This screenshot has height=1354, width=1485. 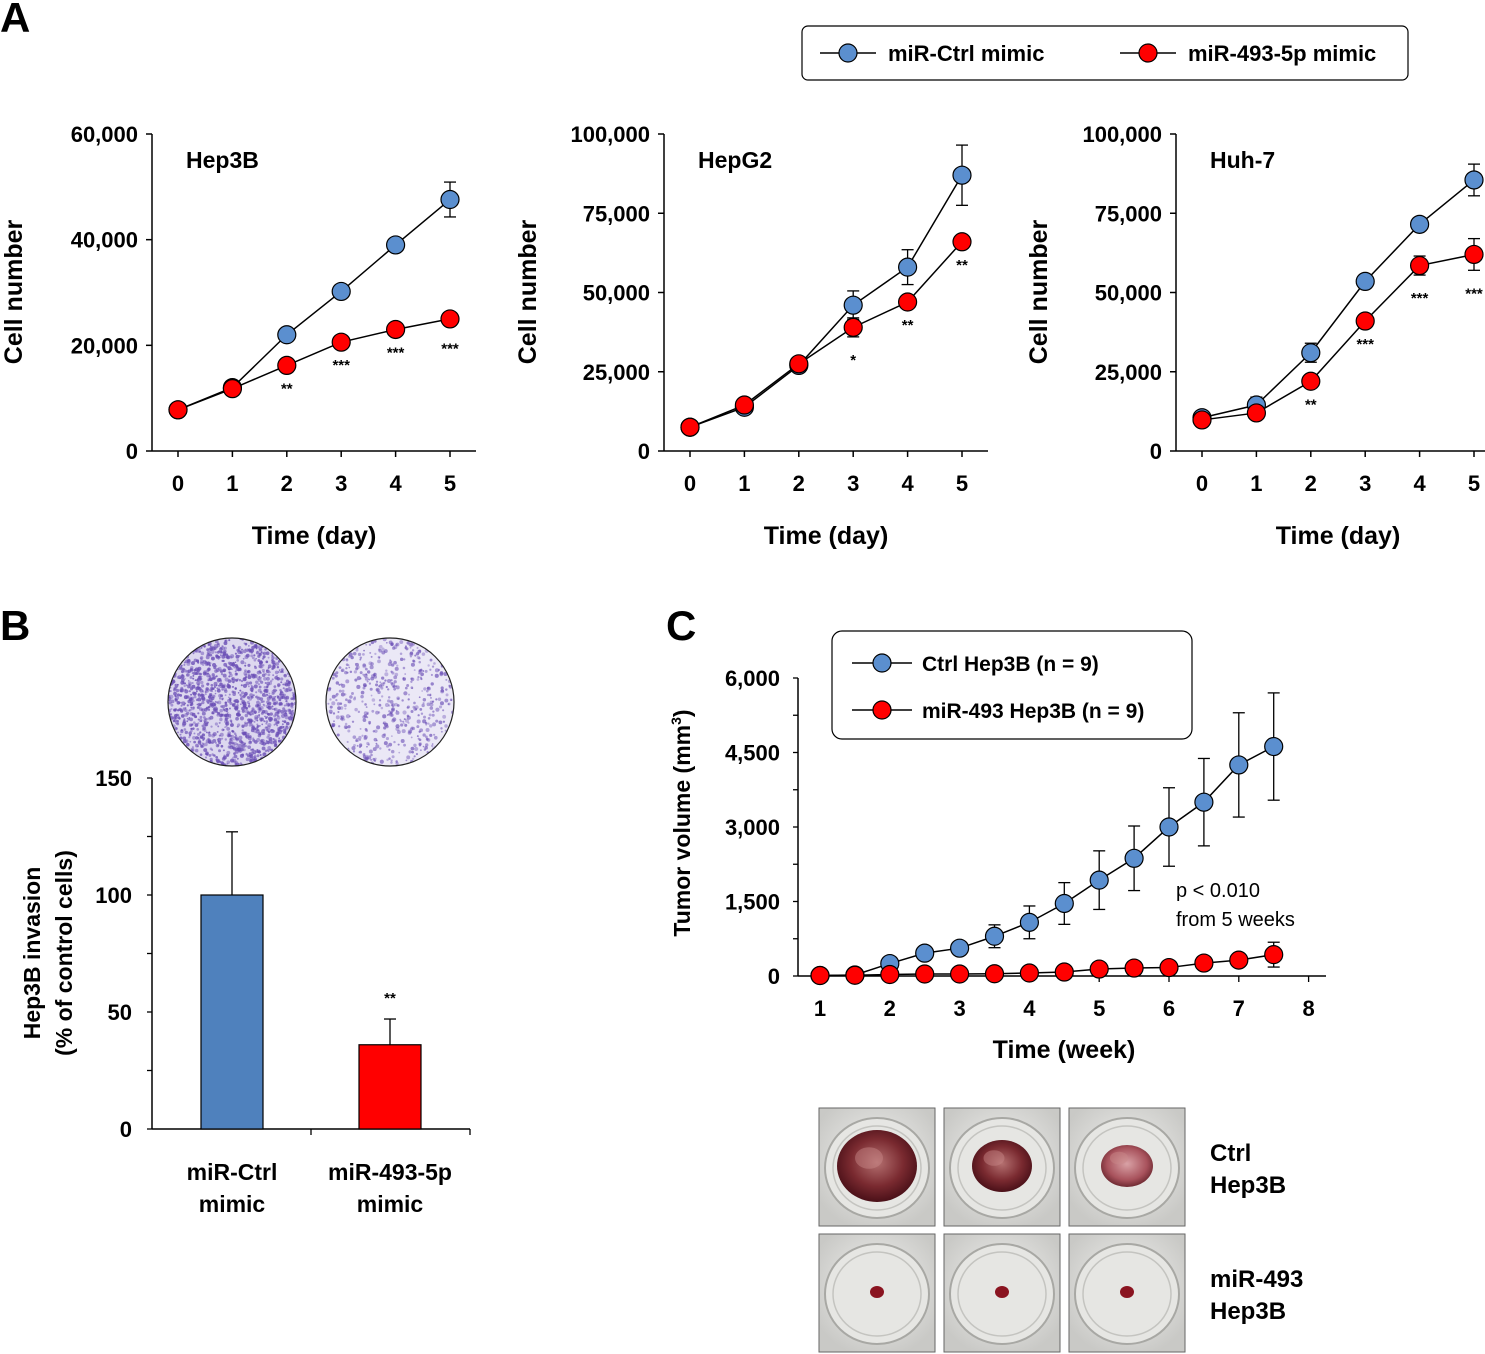 I want to click on y-tick-label: 0, so click(x=1156, y=451).